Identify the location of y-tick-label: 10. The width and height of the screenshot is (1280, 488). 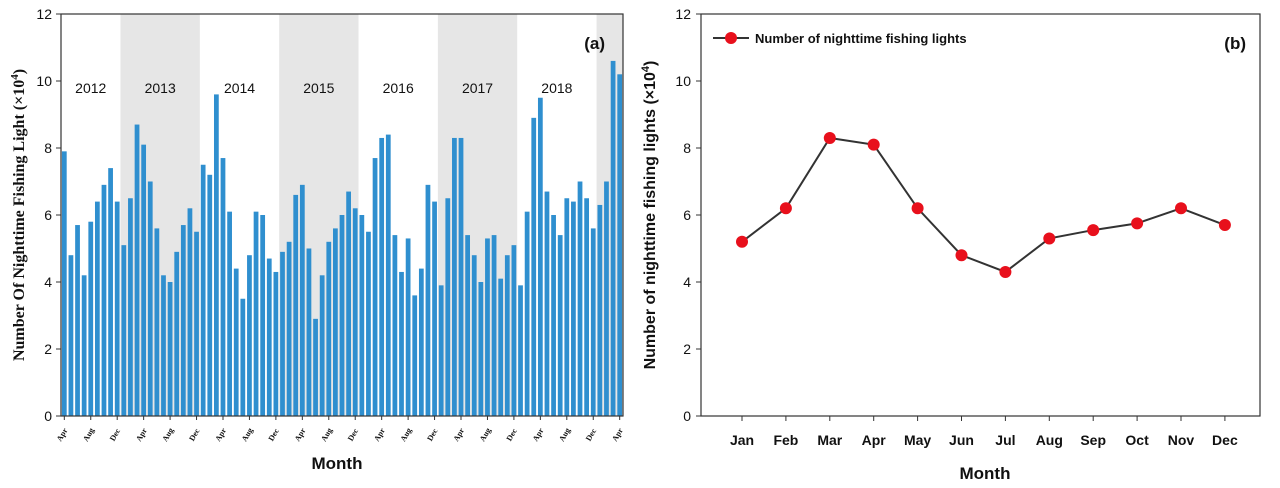
(44, 81).